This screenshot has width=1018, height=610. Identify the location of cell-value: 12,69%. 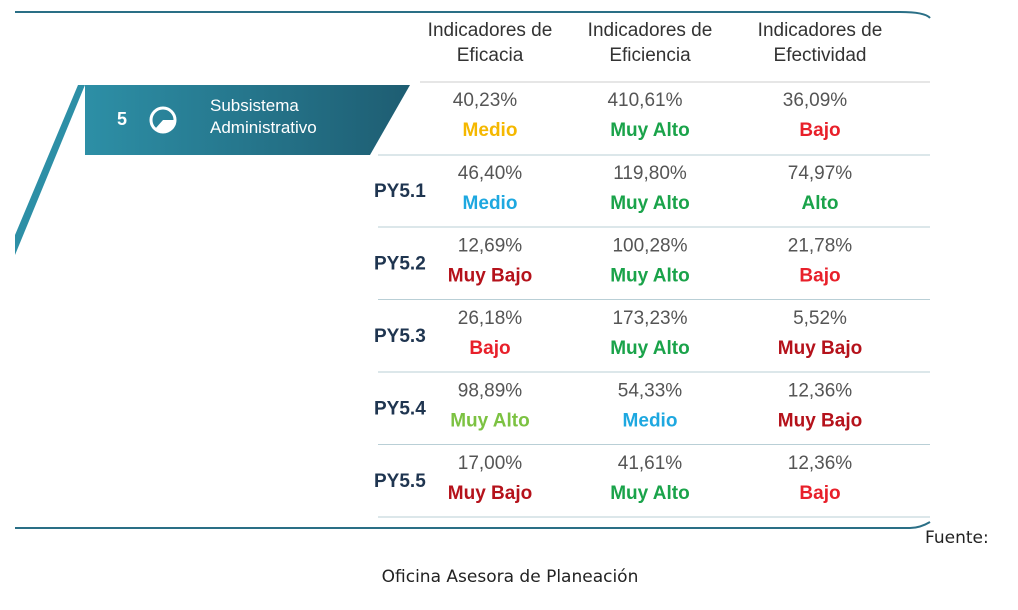
(490, 246).